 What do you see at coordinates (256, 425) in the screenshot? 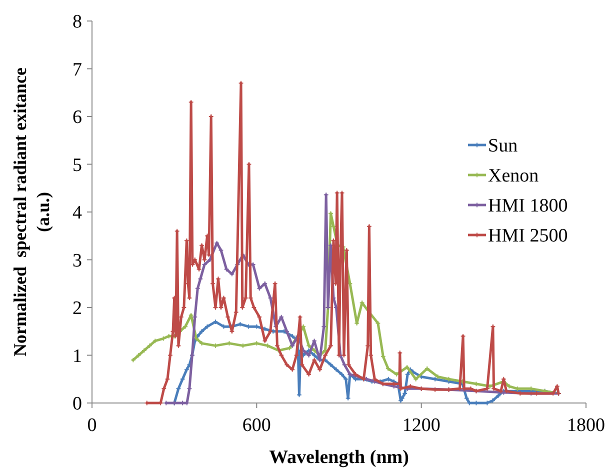
I see `x-tick-label: 600` at bounding box center [256, 425].